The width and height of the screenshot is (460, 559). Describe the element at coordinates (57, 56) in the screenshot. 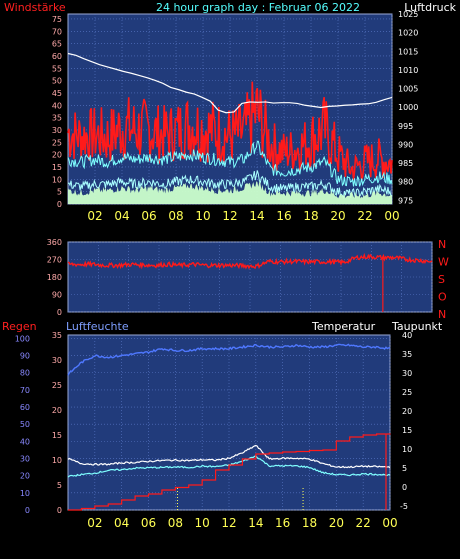

I see `y-tick-label: 60` at that location.